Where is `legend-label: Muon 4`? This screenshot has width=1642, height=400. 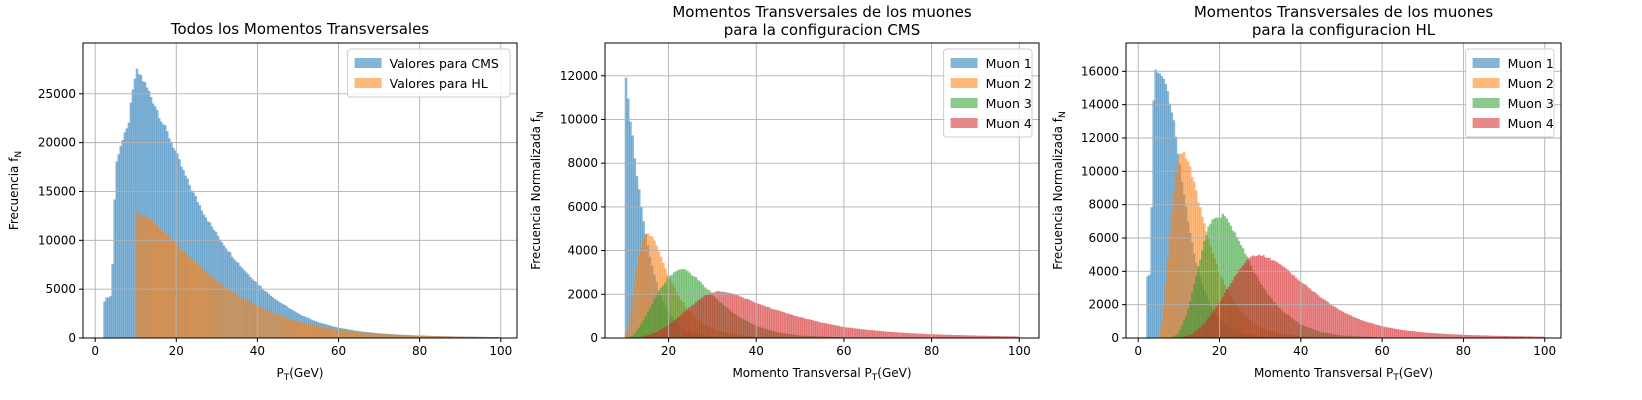 legend-label: Muon 4 is located at coordinates (1009, 123).